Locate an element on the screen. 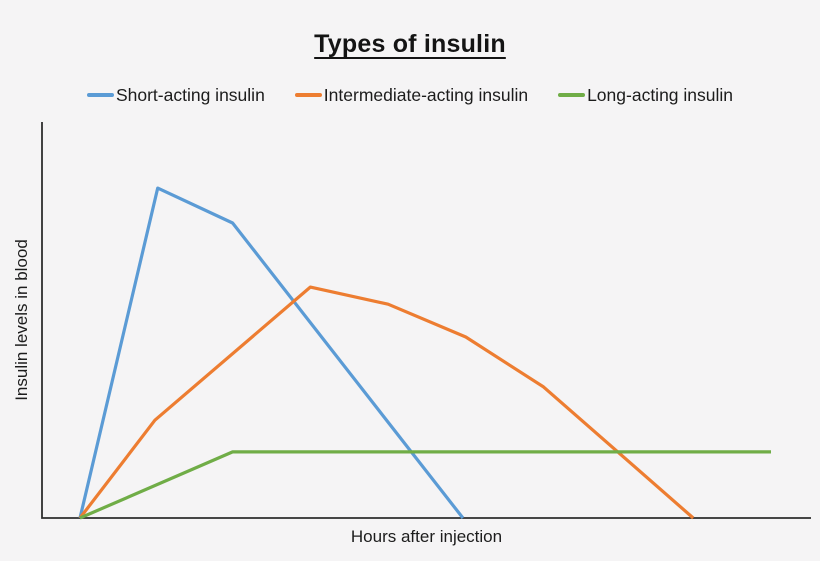 This screenshot has width=820, height=561. legend-item-long-acting: Long-acting insulin is located at coordinates (645, 95).